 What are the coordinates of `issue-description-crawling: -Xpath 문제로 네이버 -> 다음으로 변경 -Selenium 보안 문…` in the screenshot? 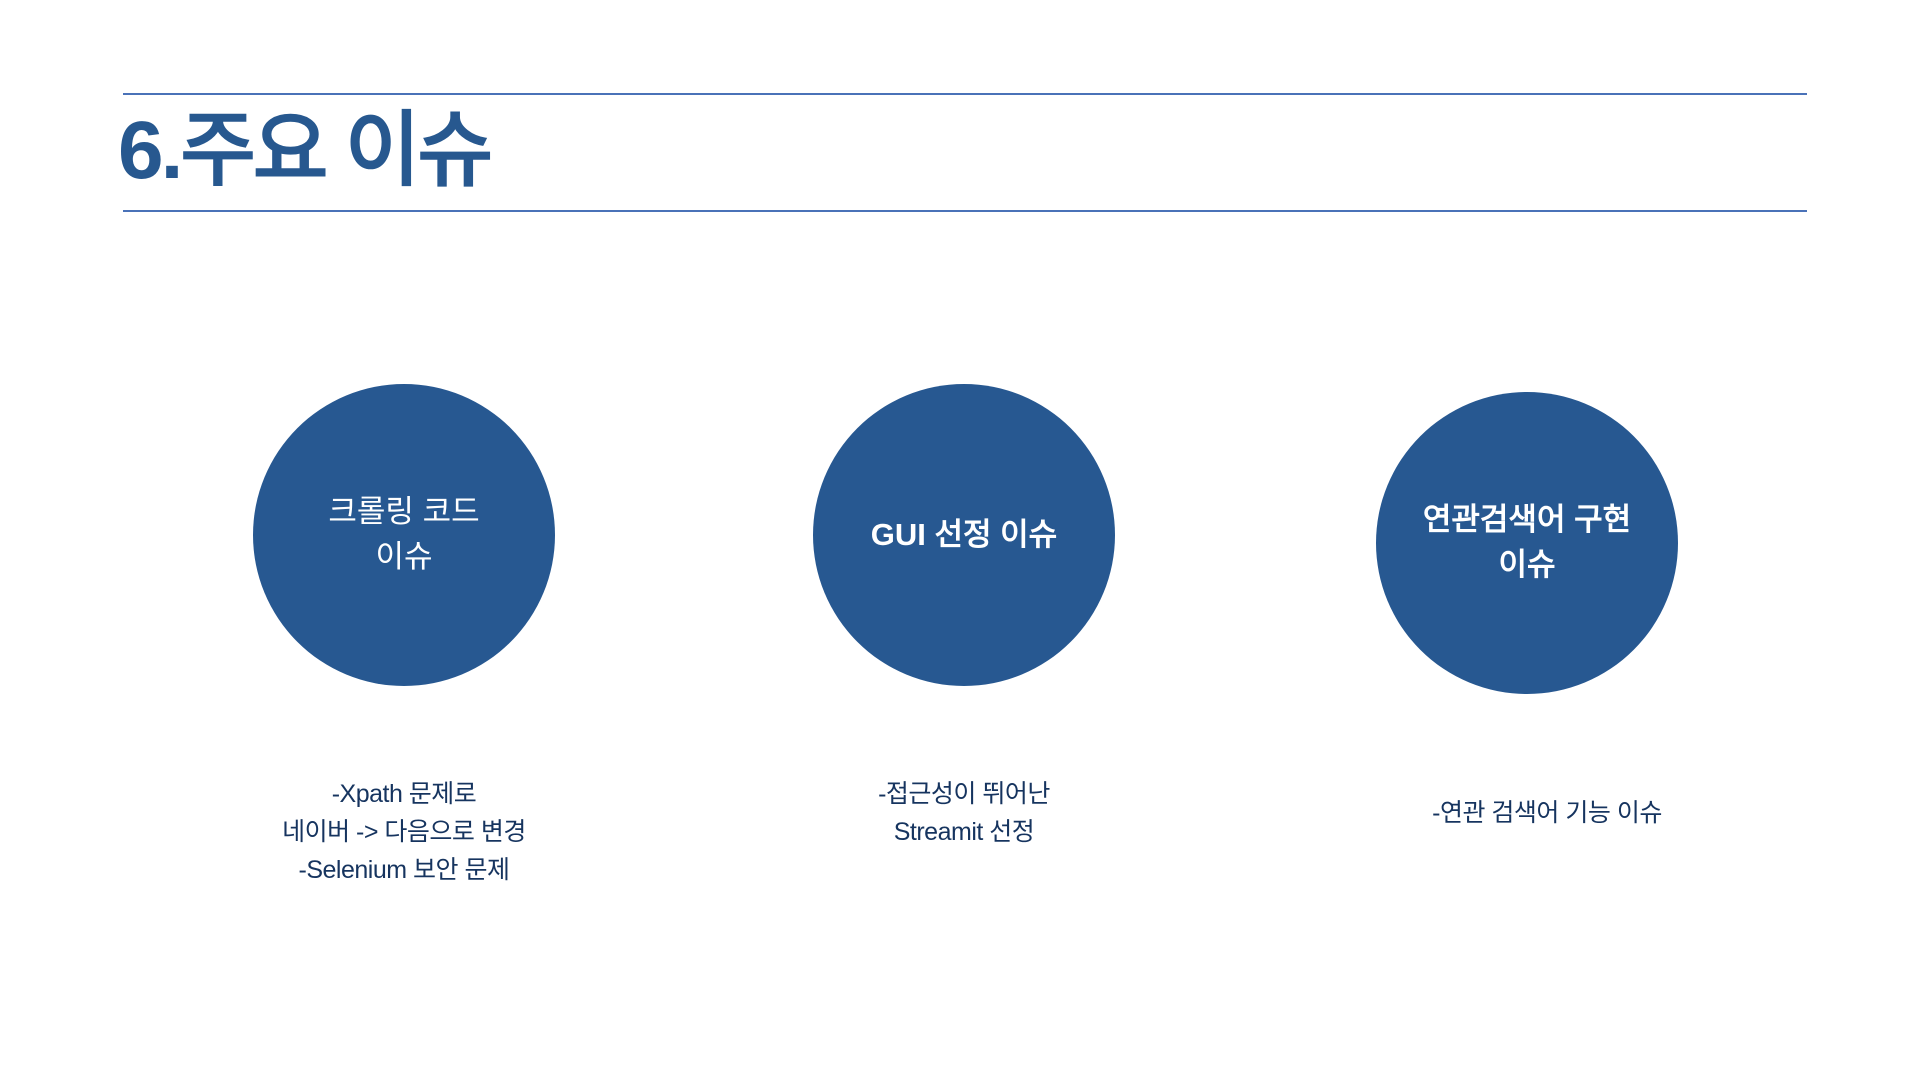 It's located at (404, 832).